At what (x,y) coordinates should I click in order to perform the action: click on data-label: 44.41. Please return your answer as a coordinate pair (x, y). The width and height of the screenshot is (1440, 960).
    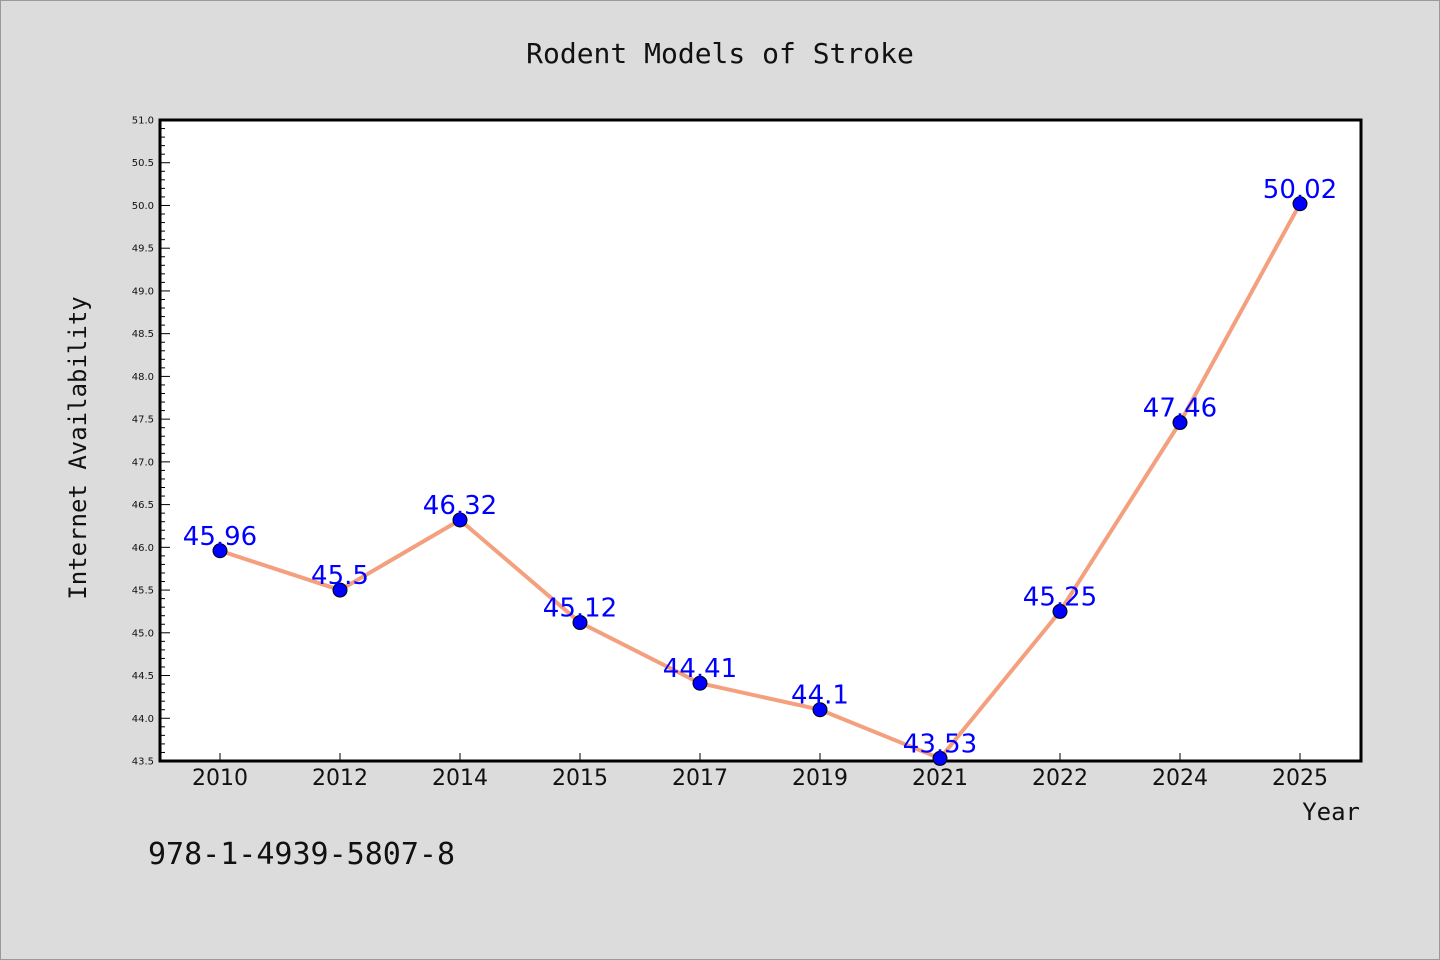
    Looking at the image, I should click on (700, 669).